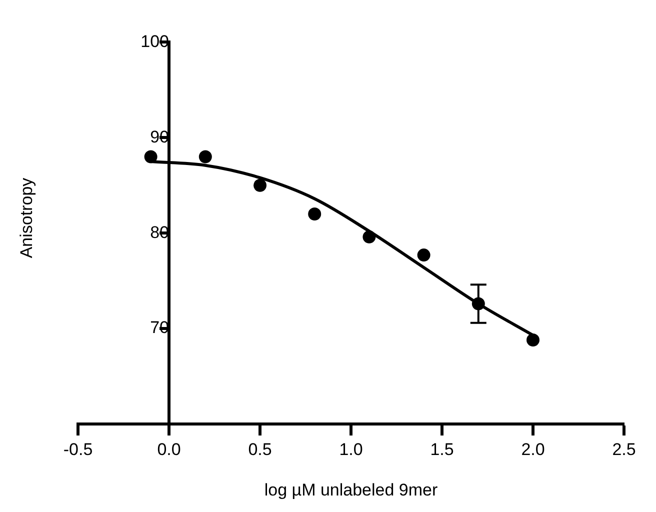 This screenshot has width=656, height=512. What do you see at coordinates (351, 490) in the screenshot?
I see `x-axis-title: log µM unlabeled 9mer` at bounding box center [351, 490].